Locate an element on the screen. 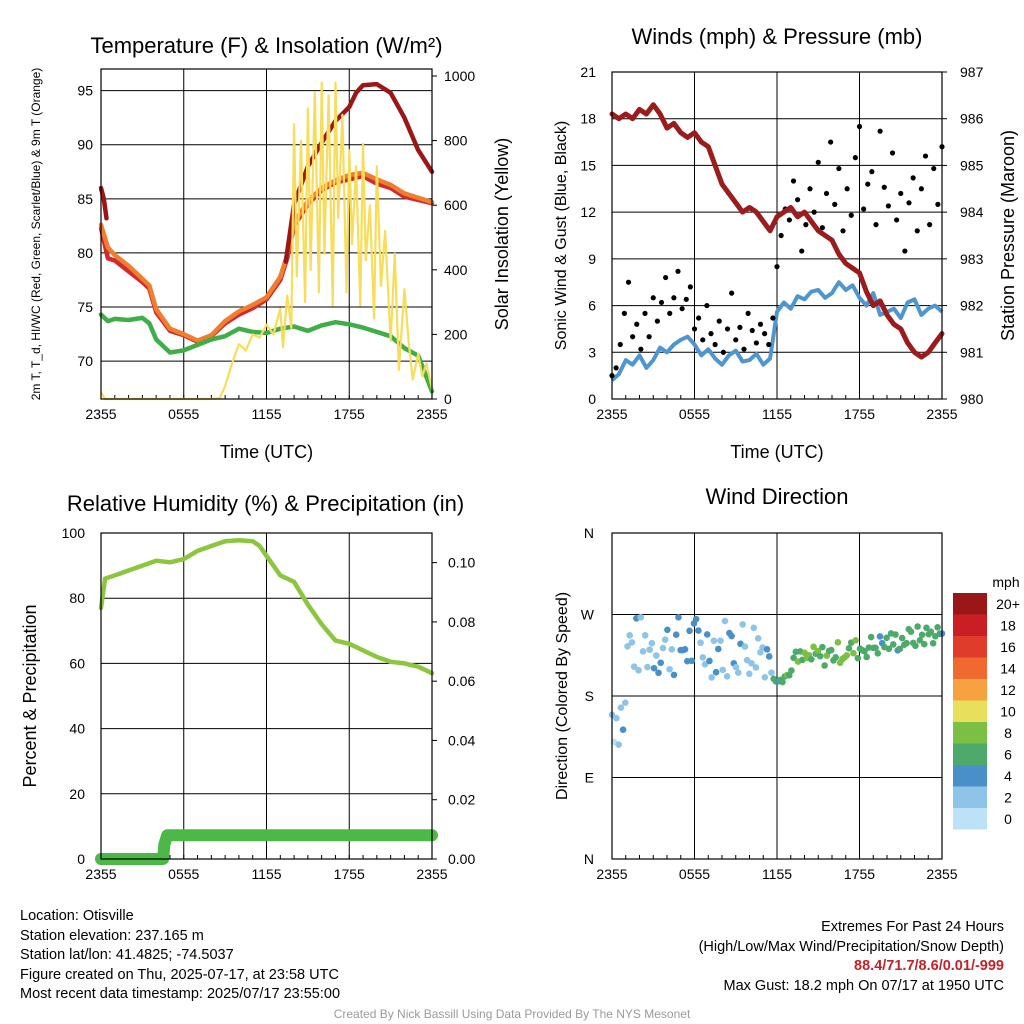 The width and height of the screenshot is (1024, 1024). y2-tick-label: 0.04 is located at coordinates (461, 740).